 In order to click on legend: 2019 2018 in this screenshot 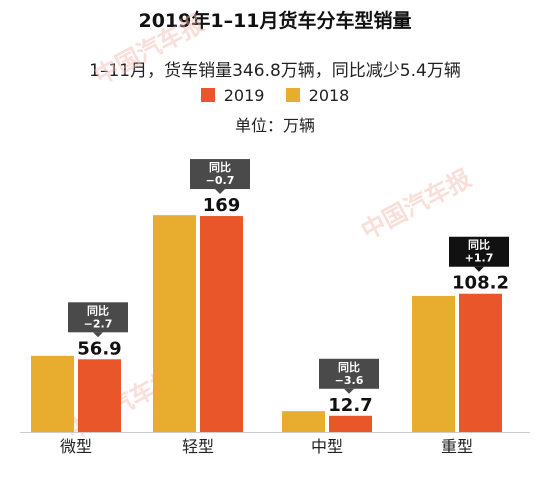, I will do `click(275, 95)`.